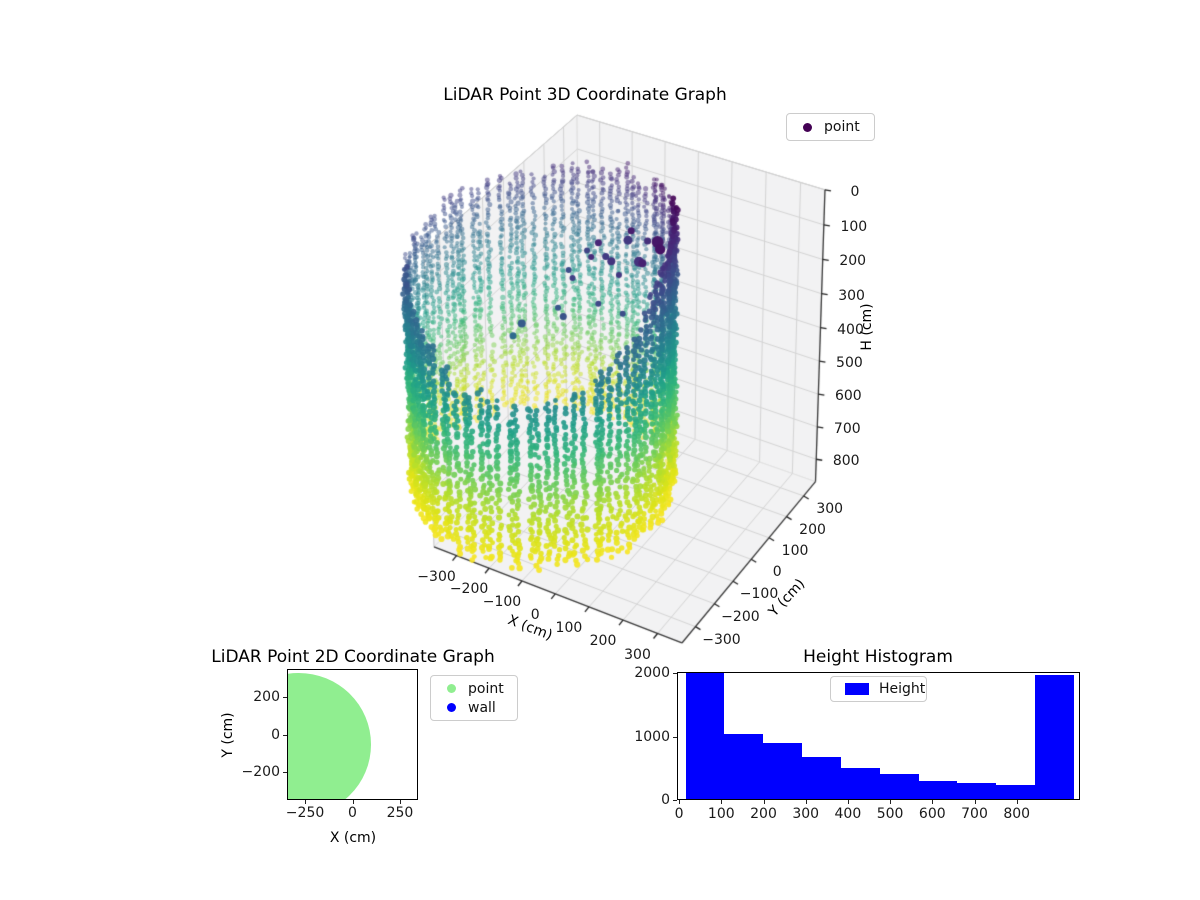 The width and height of the screenshot is (1200, 900). Describe the element at coordinates (890, 814) in the screenshot. I see `histogram-x-tick-label: 500` at that location.